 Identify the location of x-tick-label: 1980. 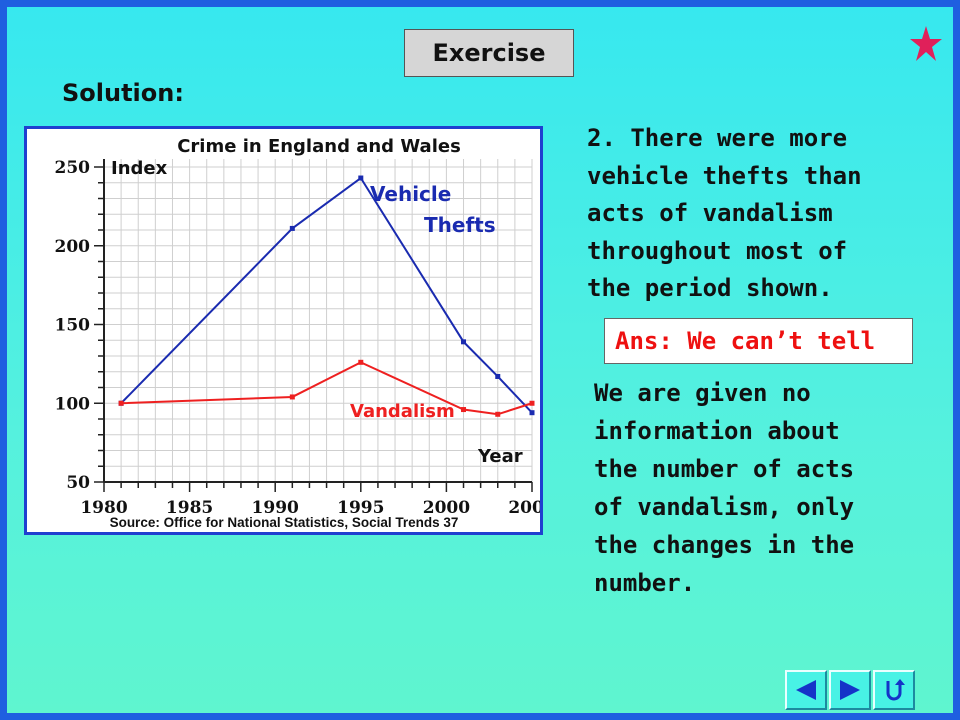
(103, 508).